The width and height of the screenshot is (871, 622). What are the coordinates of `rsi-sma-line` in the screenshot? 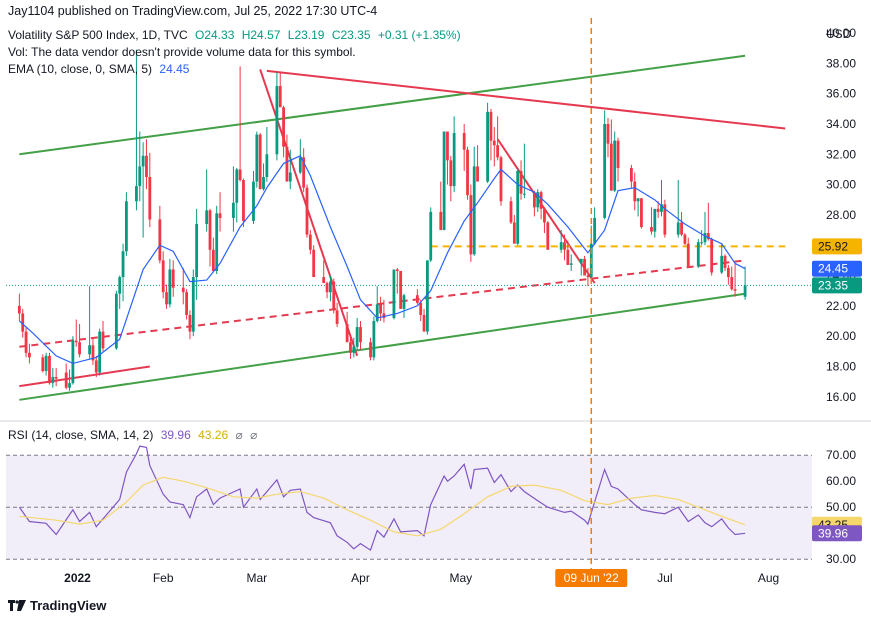 It's located at (382, 506).